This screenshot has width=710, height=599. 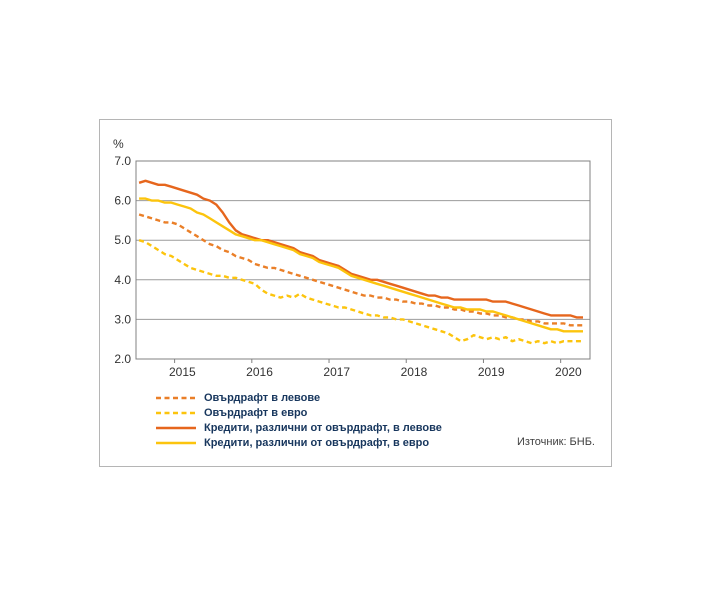 I want to click on legend-label: Овърдрафт в евро, so click(x=256, y=412).